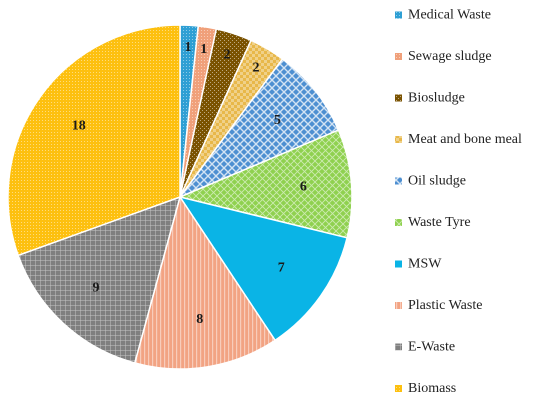 This screenshot has width=550, height=404. Describe the element at coordinates (227, 54) in the screenshot. I see `slice-label-biosludge: 2` at that location.